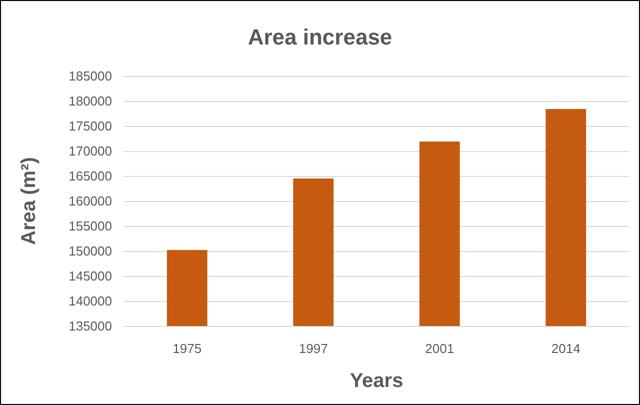 The width and height of the screenshot is (640, 405). What do you see at coordinates (439, 348) in the screenshot?
I see `x-tick-label: 2001` at bounding box center [439, 348].